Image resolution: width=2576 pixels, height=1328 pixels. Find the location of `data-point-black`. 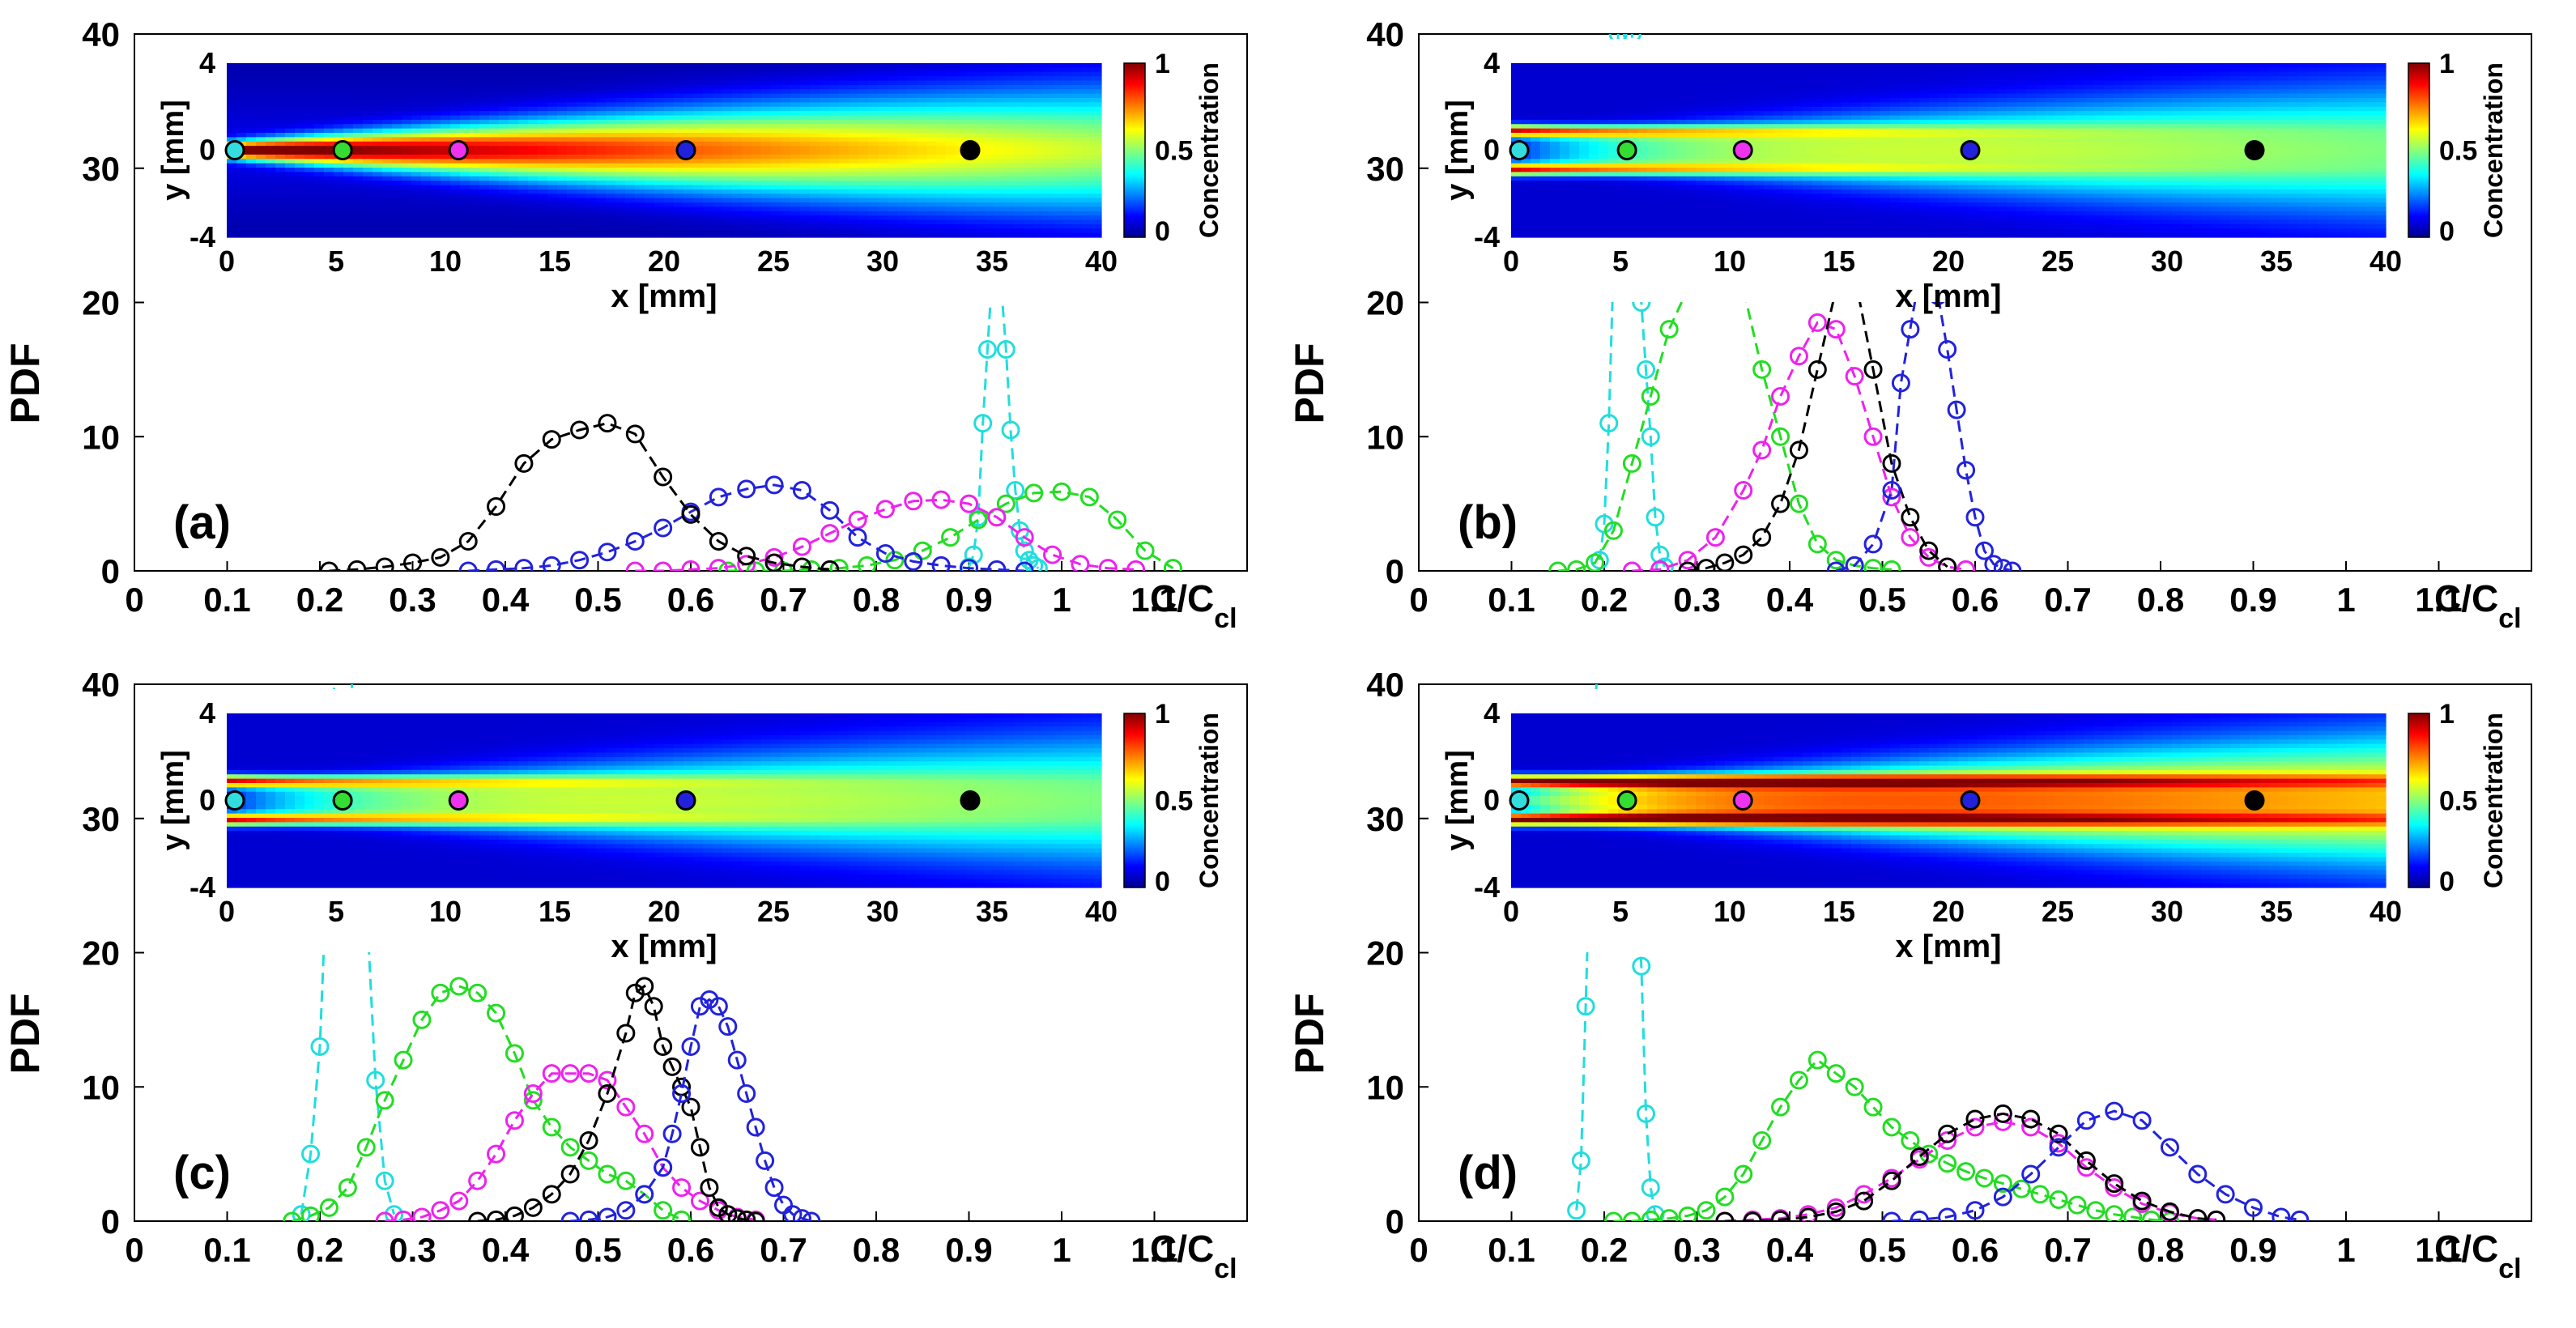

data-point-black is located at coordinates (1762, 537).